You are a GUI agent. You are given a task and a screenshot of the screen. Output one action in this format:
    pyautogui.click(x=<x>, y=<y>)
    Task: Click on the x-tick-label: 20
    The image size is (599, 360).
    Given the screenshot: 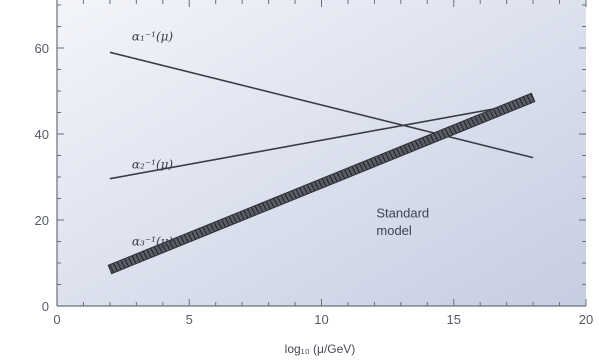 What is the action you would take?
    pyautogui.click(x=586, y=319)
    